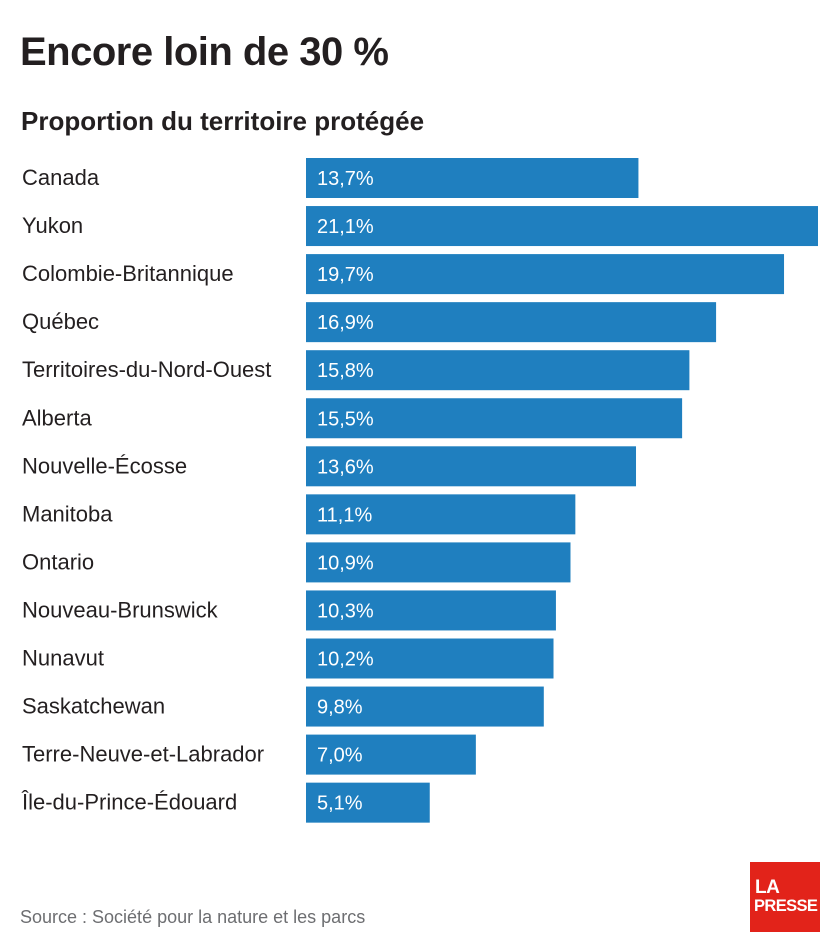 This screenshot has width=840, height=952. I want to click on category-label: Saskatchewan, so click(93, 706).